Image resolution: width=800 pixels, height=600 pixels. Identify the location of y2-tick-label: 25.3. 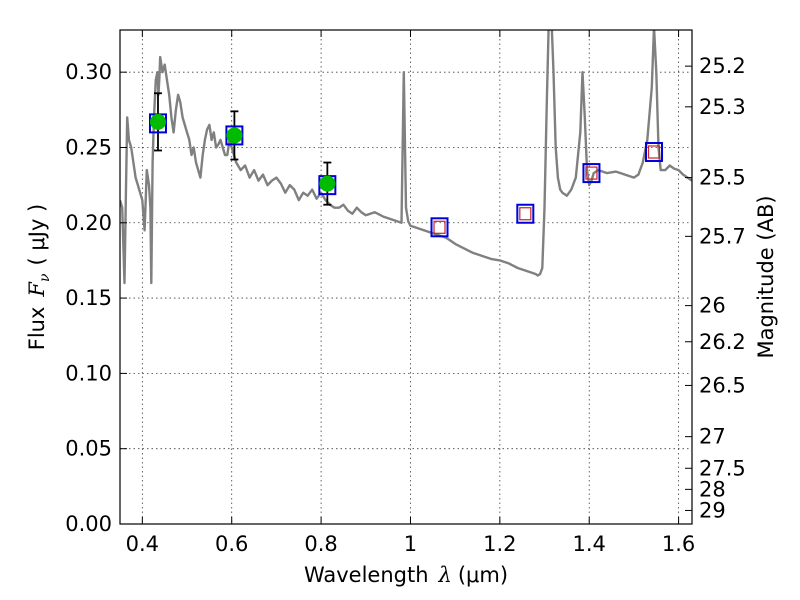
(722, 107).